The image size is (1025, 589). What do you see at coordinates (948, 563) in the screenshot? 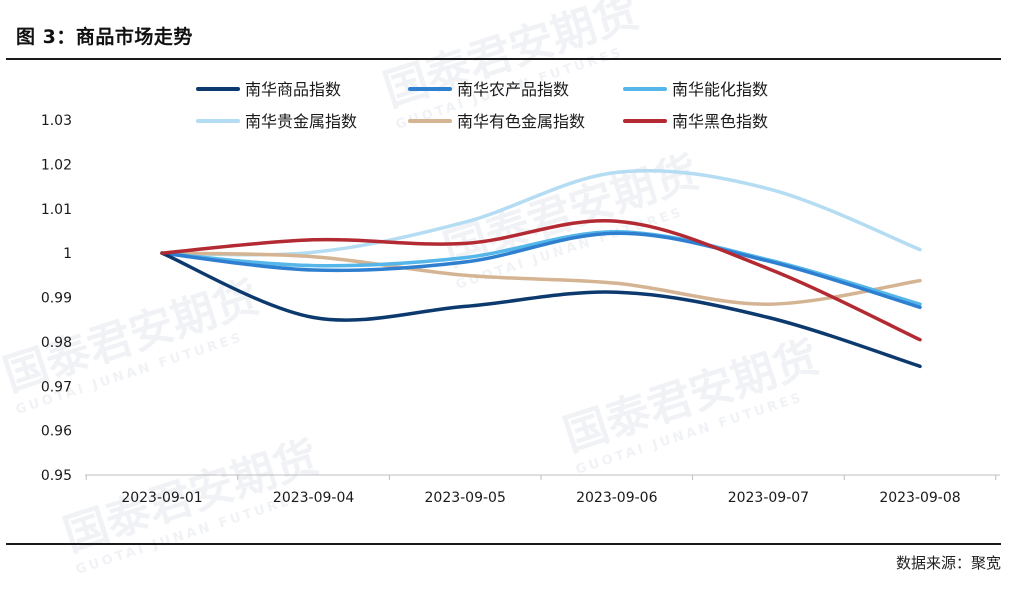
I see `data-source: 数据来源：聚宽` at bounding box center [948, 563].